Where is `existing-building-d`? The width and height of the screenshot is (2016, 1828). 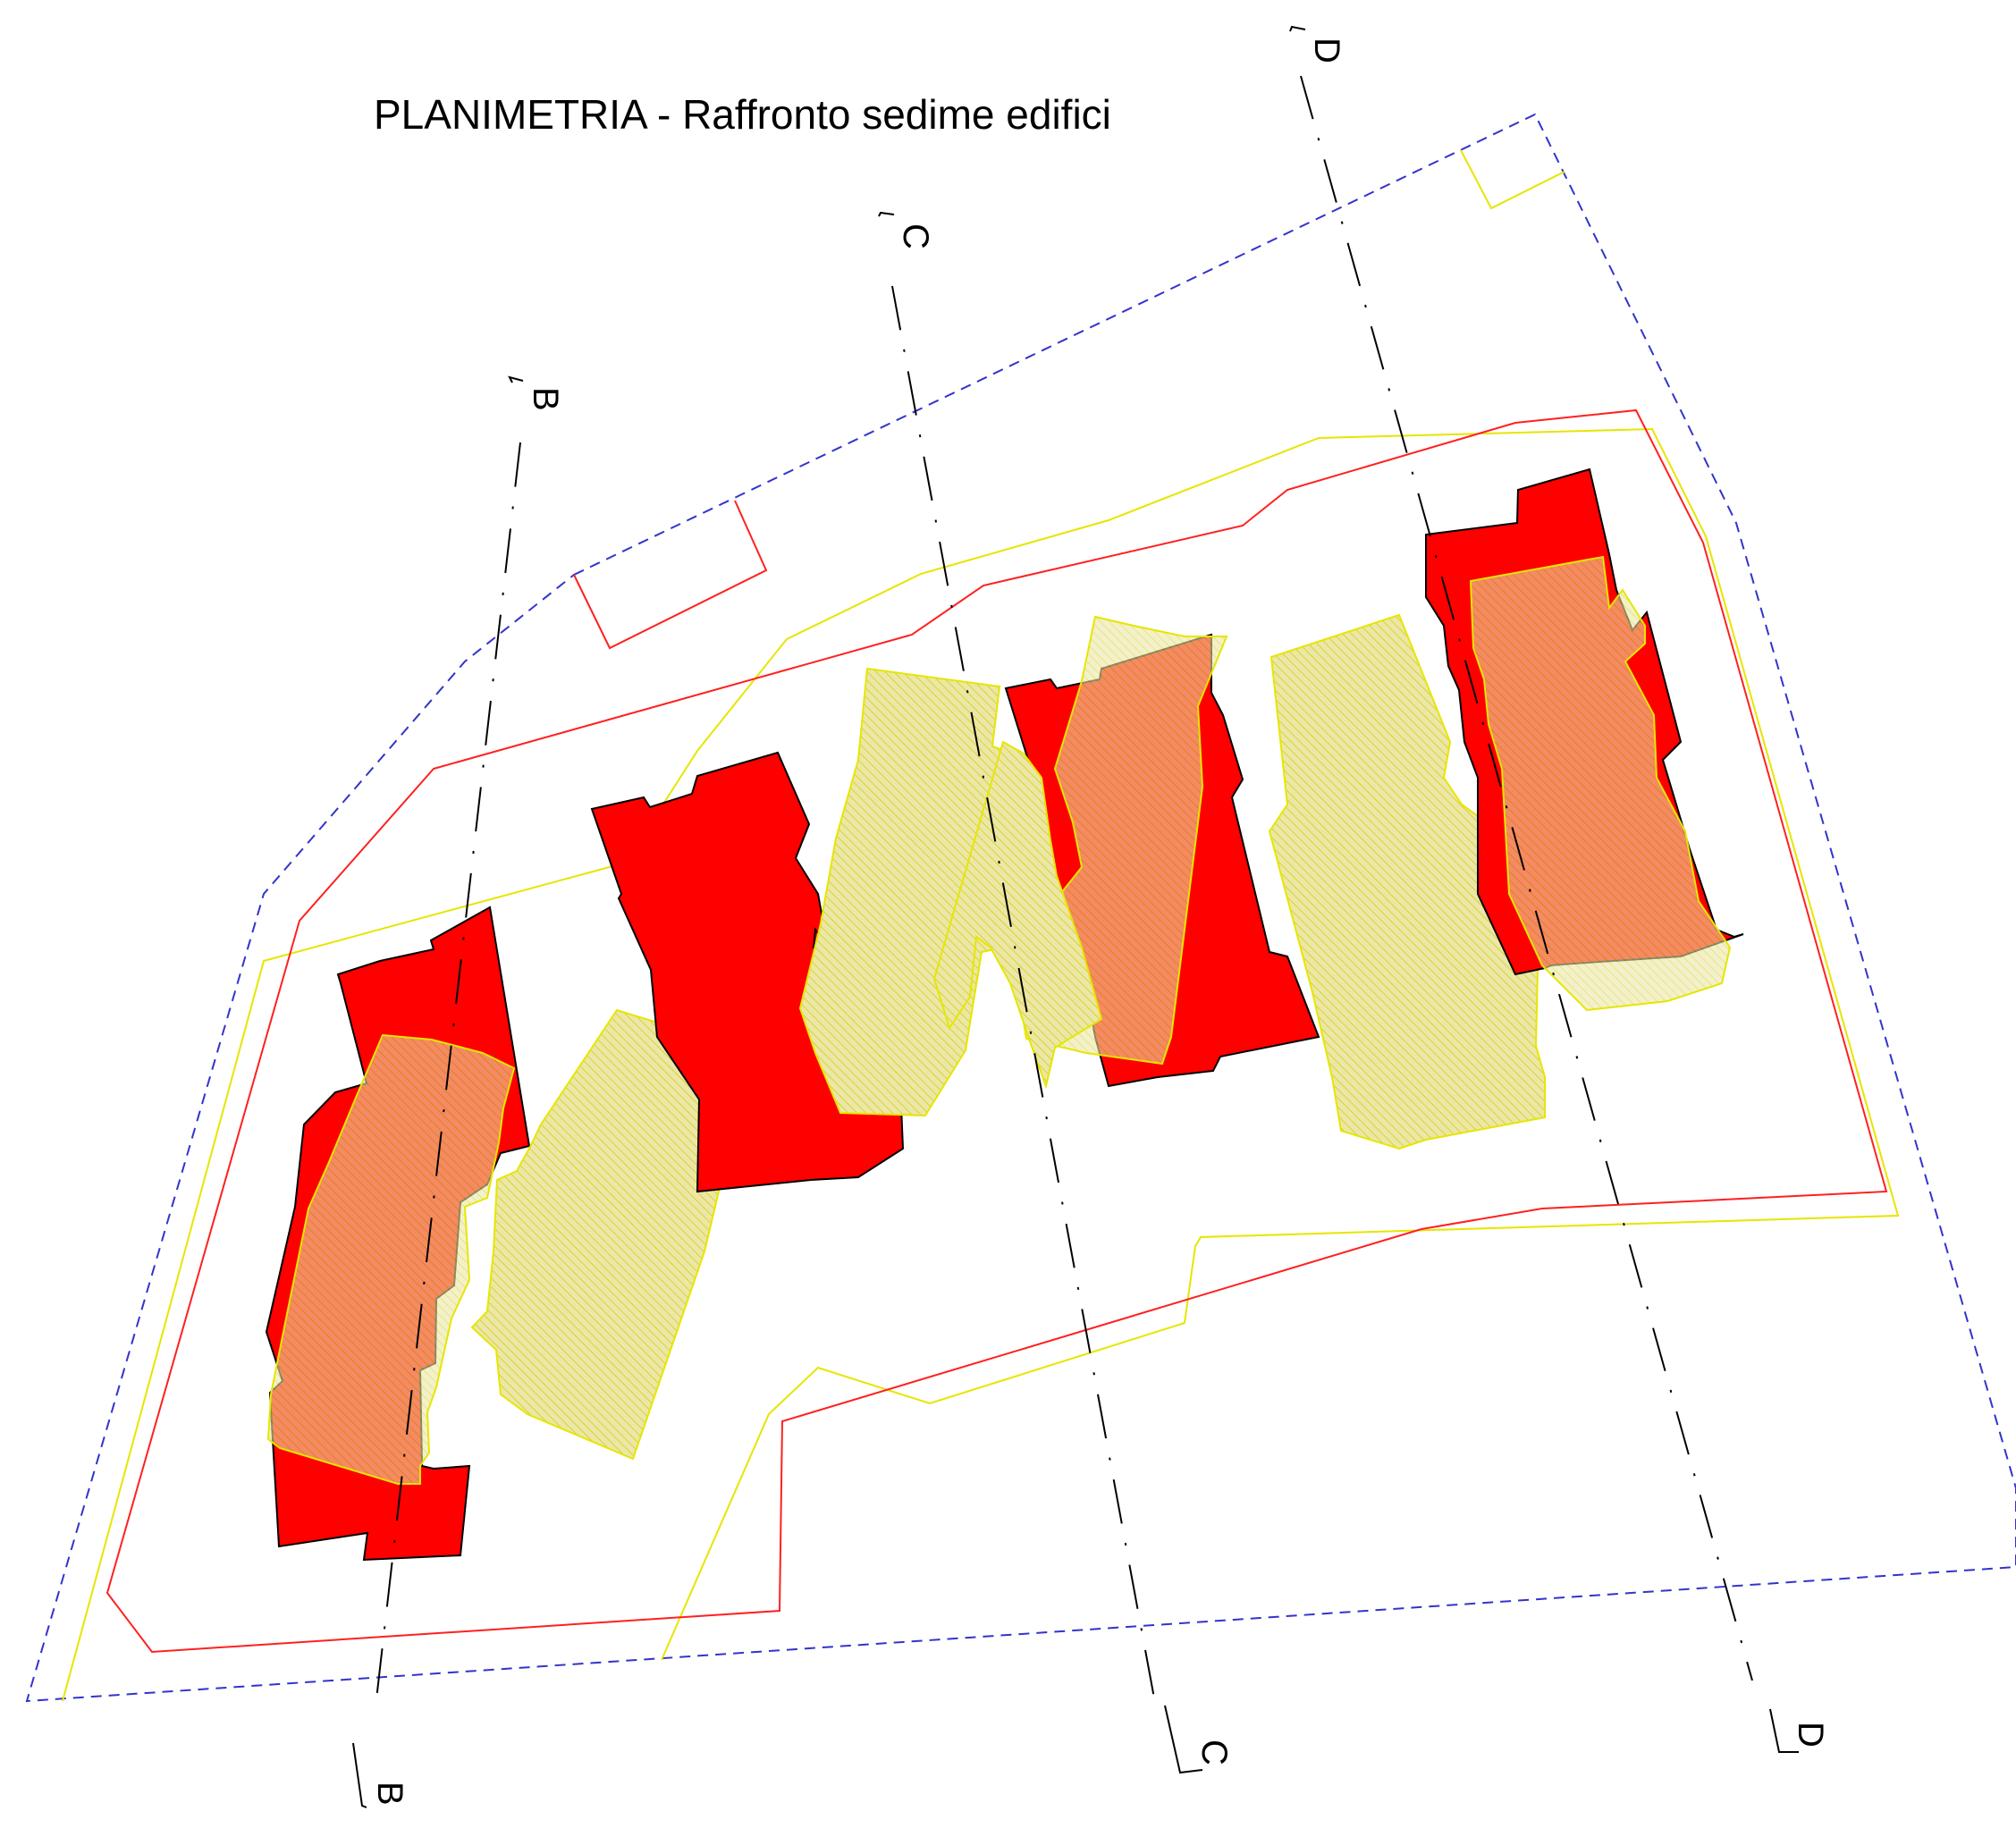 existing-building-d is located at coordinates (1407, 881).